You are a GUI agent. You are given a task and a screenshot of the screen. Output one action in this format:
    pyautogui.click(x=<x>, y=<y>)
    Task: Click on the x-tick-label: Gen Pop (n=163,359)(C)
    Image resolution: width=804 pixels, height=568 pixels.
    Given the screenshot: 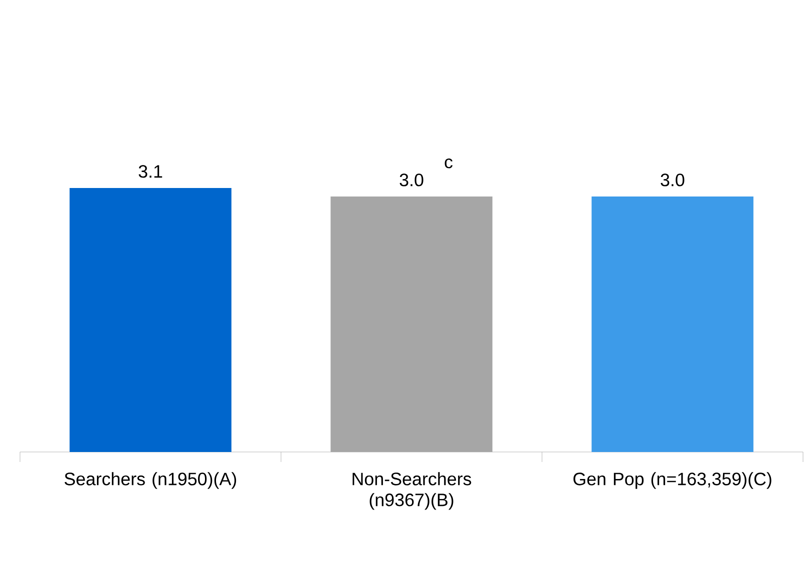 What is the action you would take?
    pyautogui.click(x=672, y=480)
    